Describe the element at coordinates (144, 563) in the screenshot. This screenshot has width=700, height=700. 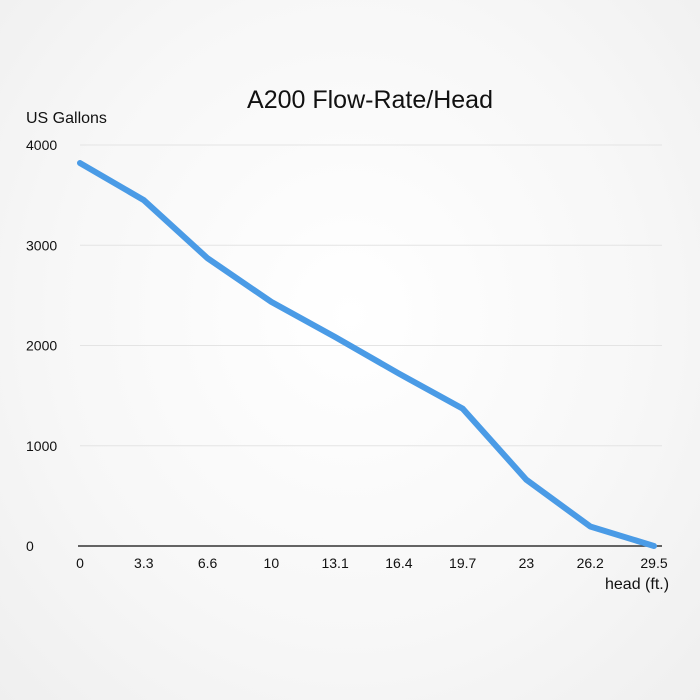
I see `x-tick-label: 3.3` at that location.